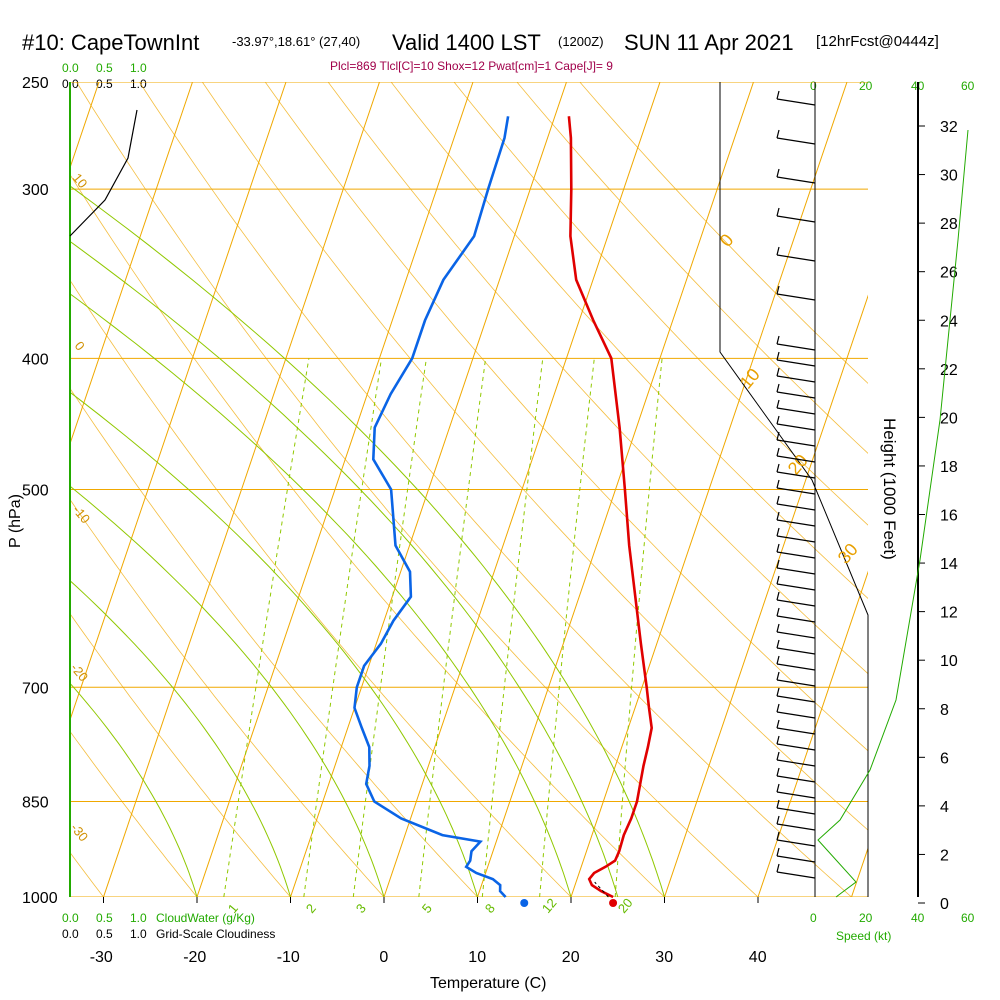  What do you see at coordinates (110, 42) in the screenshot?
I see `station-title: #10: CapeTownInt` at bounding box center [110, 42].